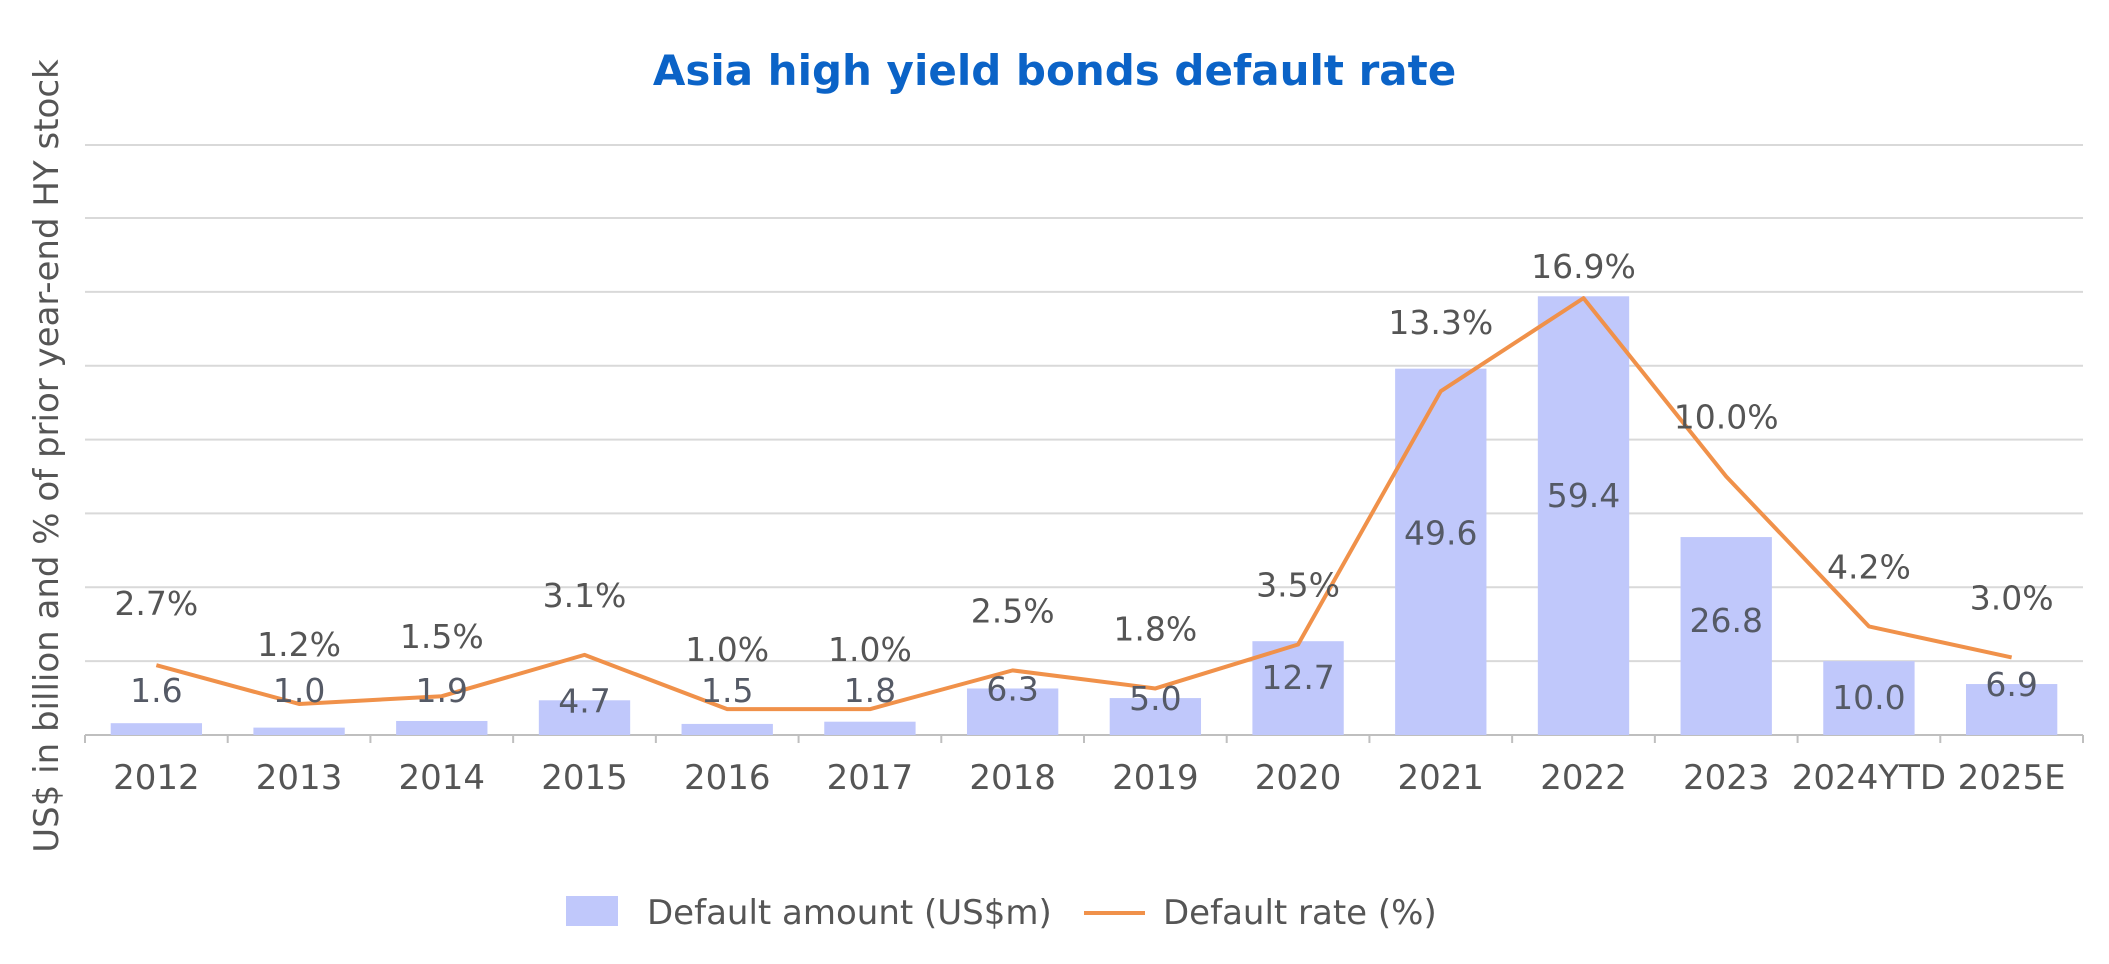  Describe the element at coordinates (156, 603) in the screenshot. I see `rate-value-label: 2.7%` at that location.